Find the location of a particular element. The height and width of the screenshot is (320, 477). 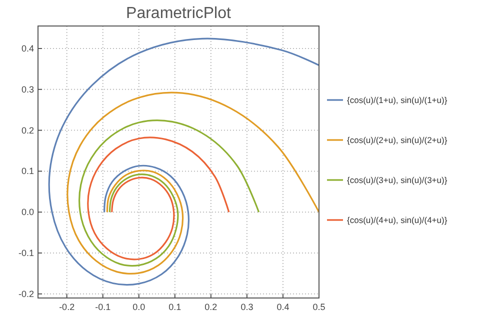

x-tick-label: 0.1 is located at coordinates (175, 307).